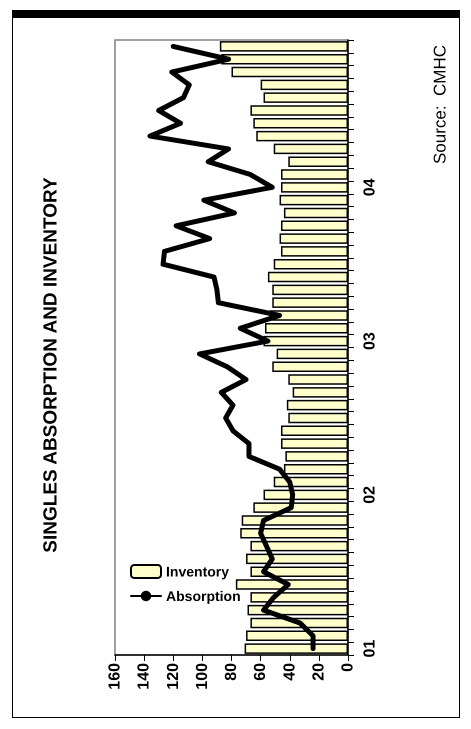 This screenshot has height=729, width=471. What do you see at coordinates (370, 341) in the screenshot?
I see `y-tick-label: 03` at bounding box center [370, 341].